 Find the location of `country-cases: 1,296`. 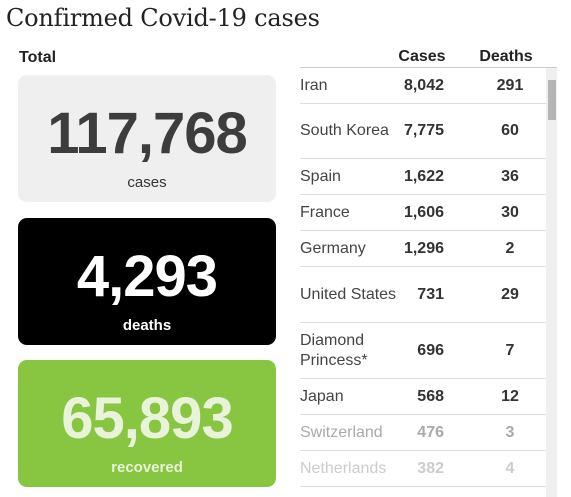

country-cases: 1,296 is located at coordinates (423, 248).